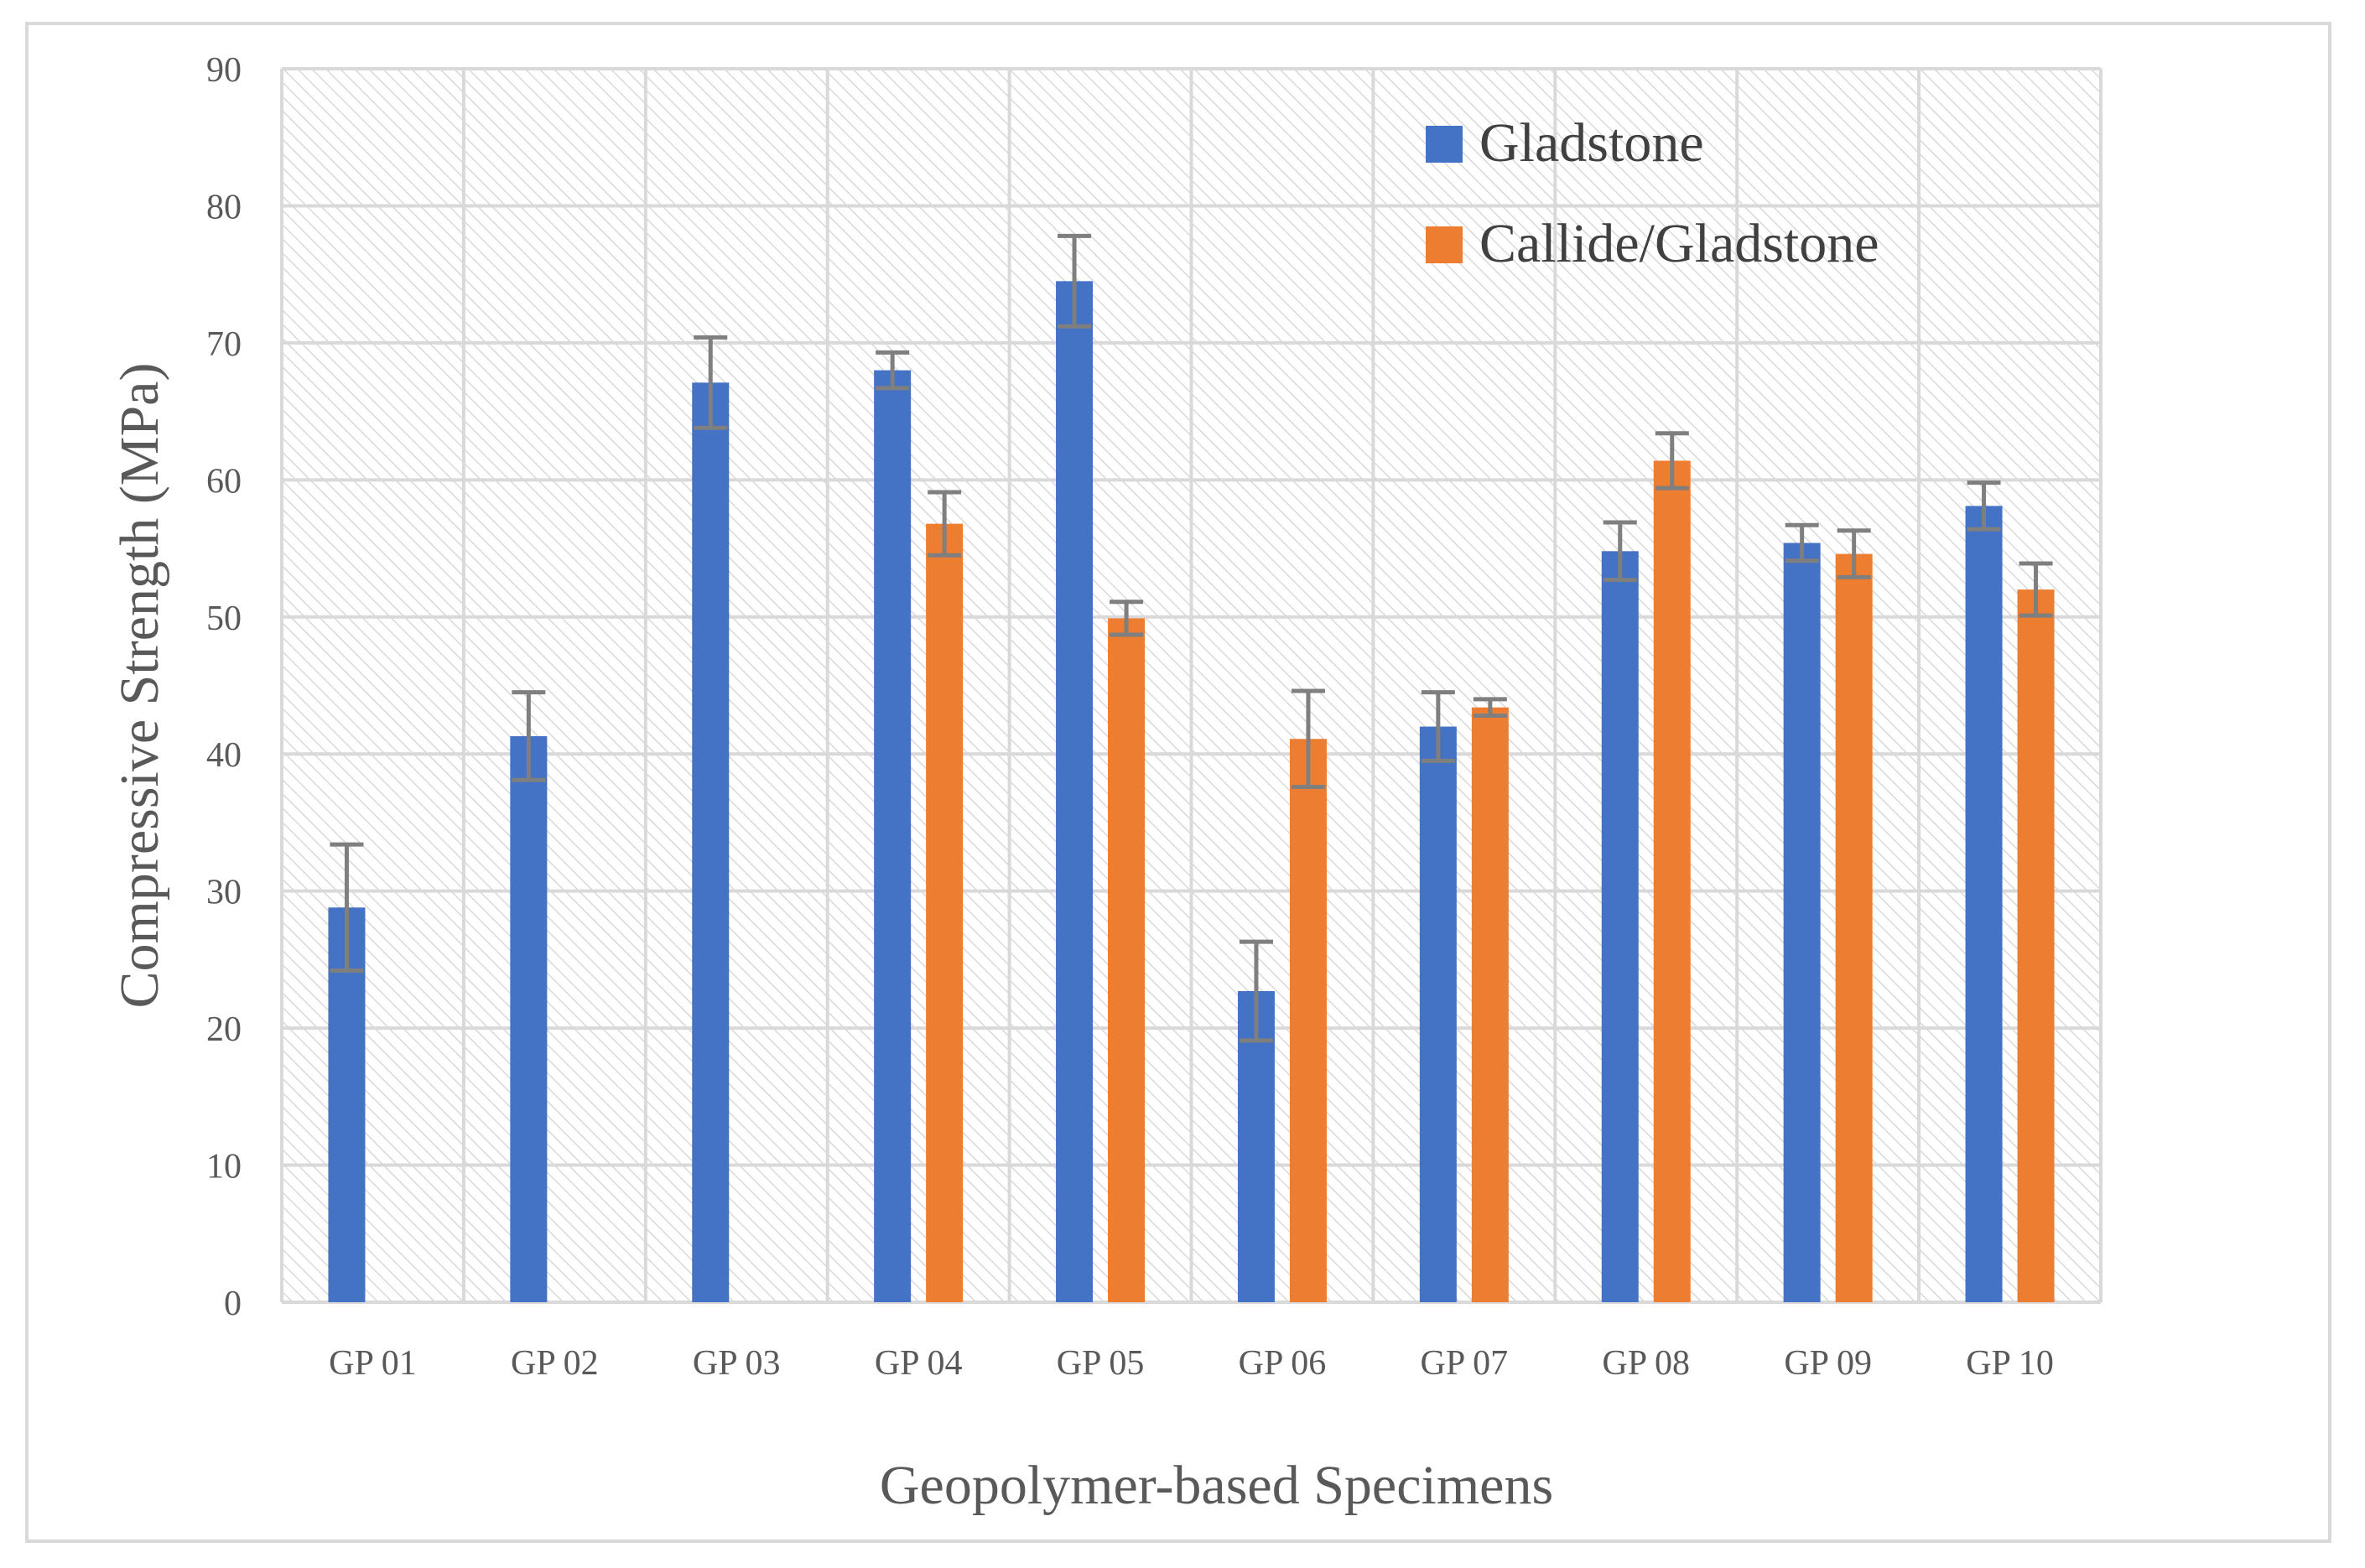  I want to click on bar-callide-gladstone-gp08, so click(1672, 881).